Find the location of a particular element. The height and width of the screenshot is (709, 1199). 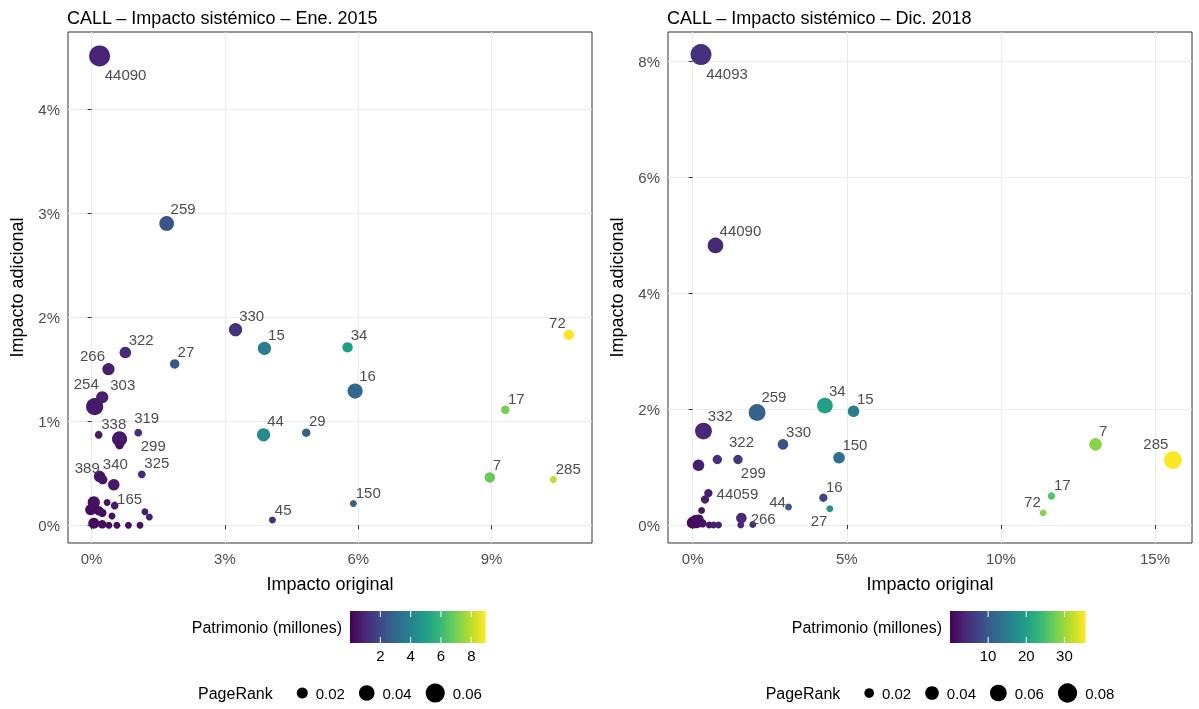

x-tick-label: 6% is located at coordinates (358, 558).